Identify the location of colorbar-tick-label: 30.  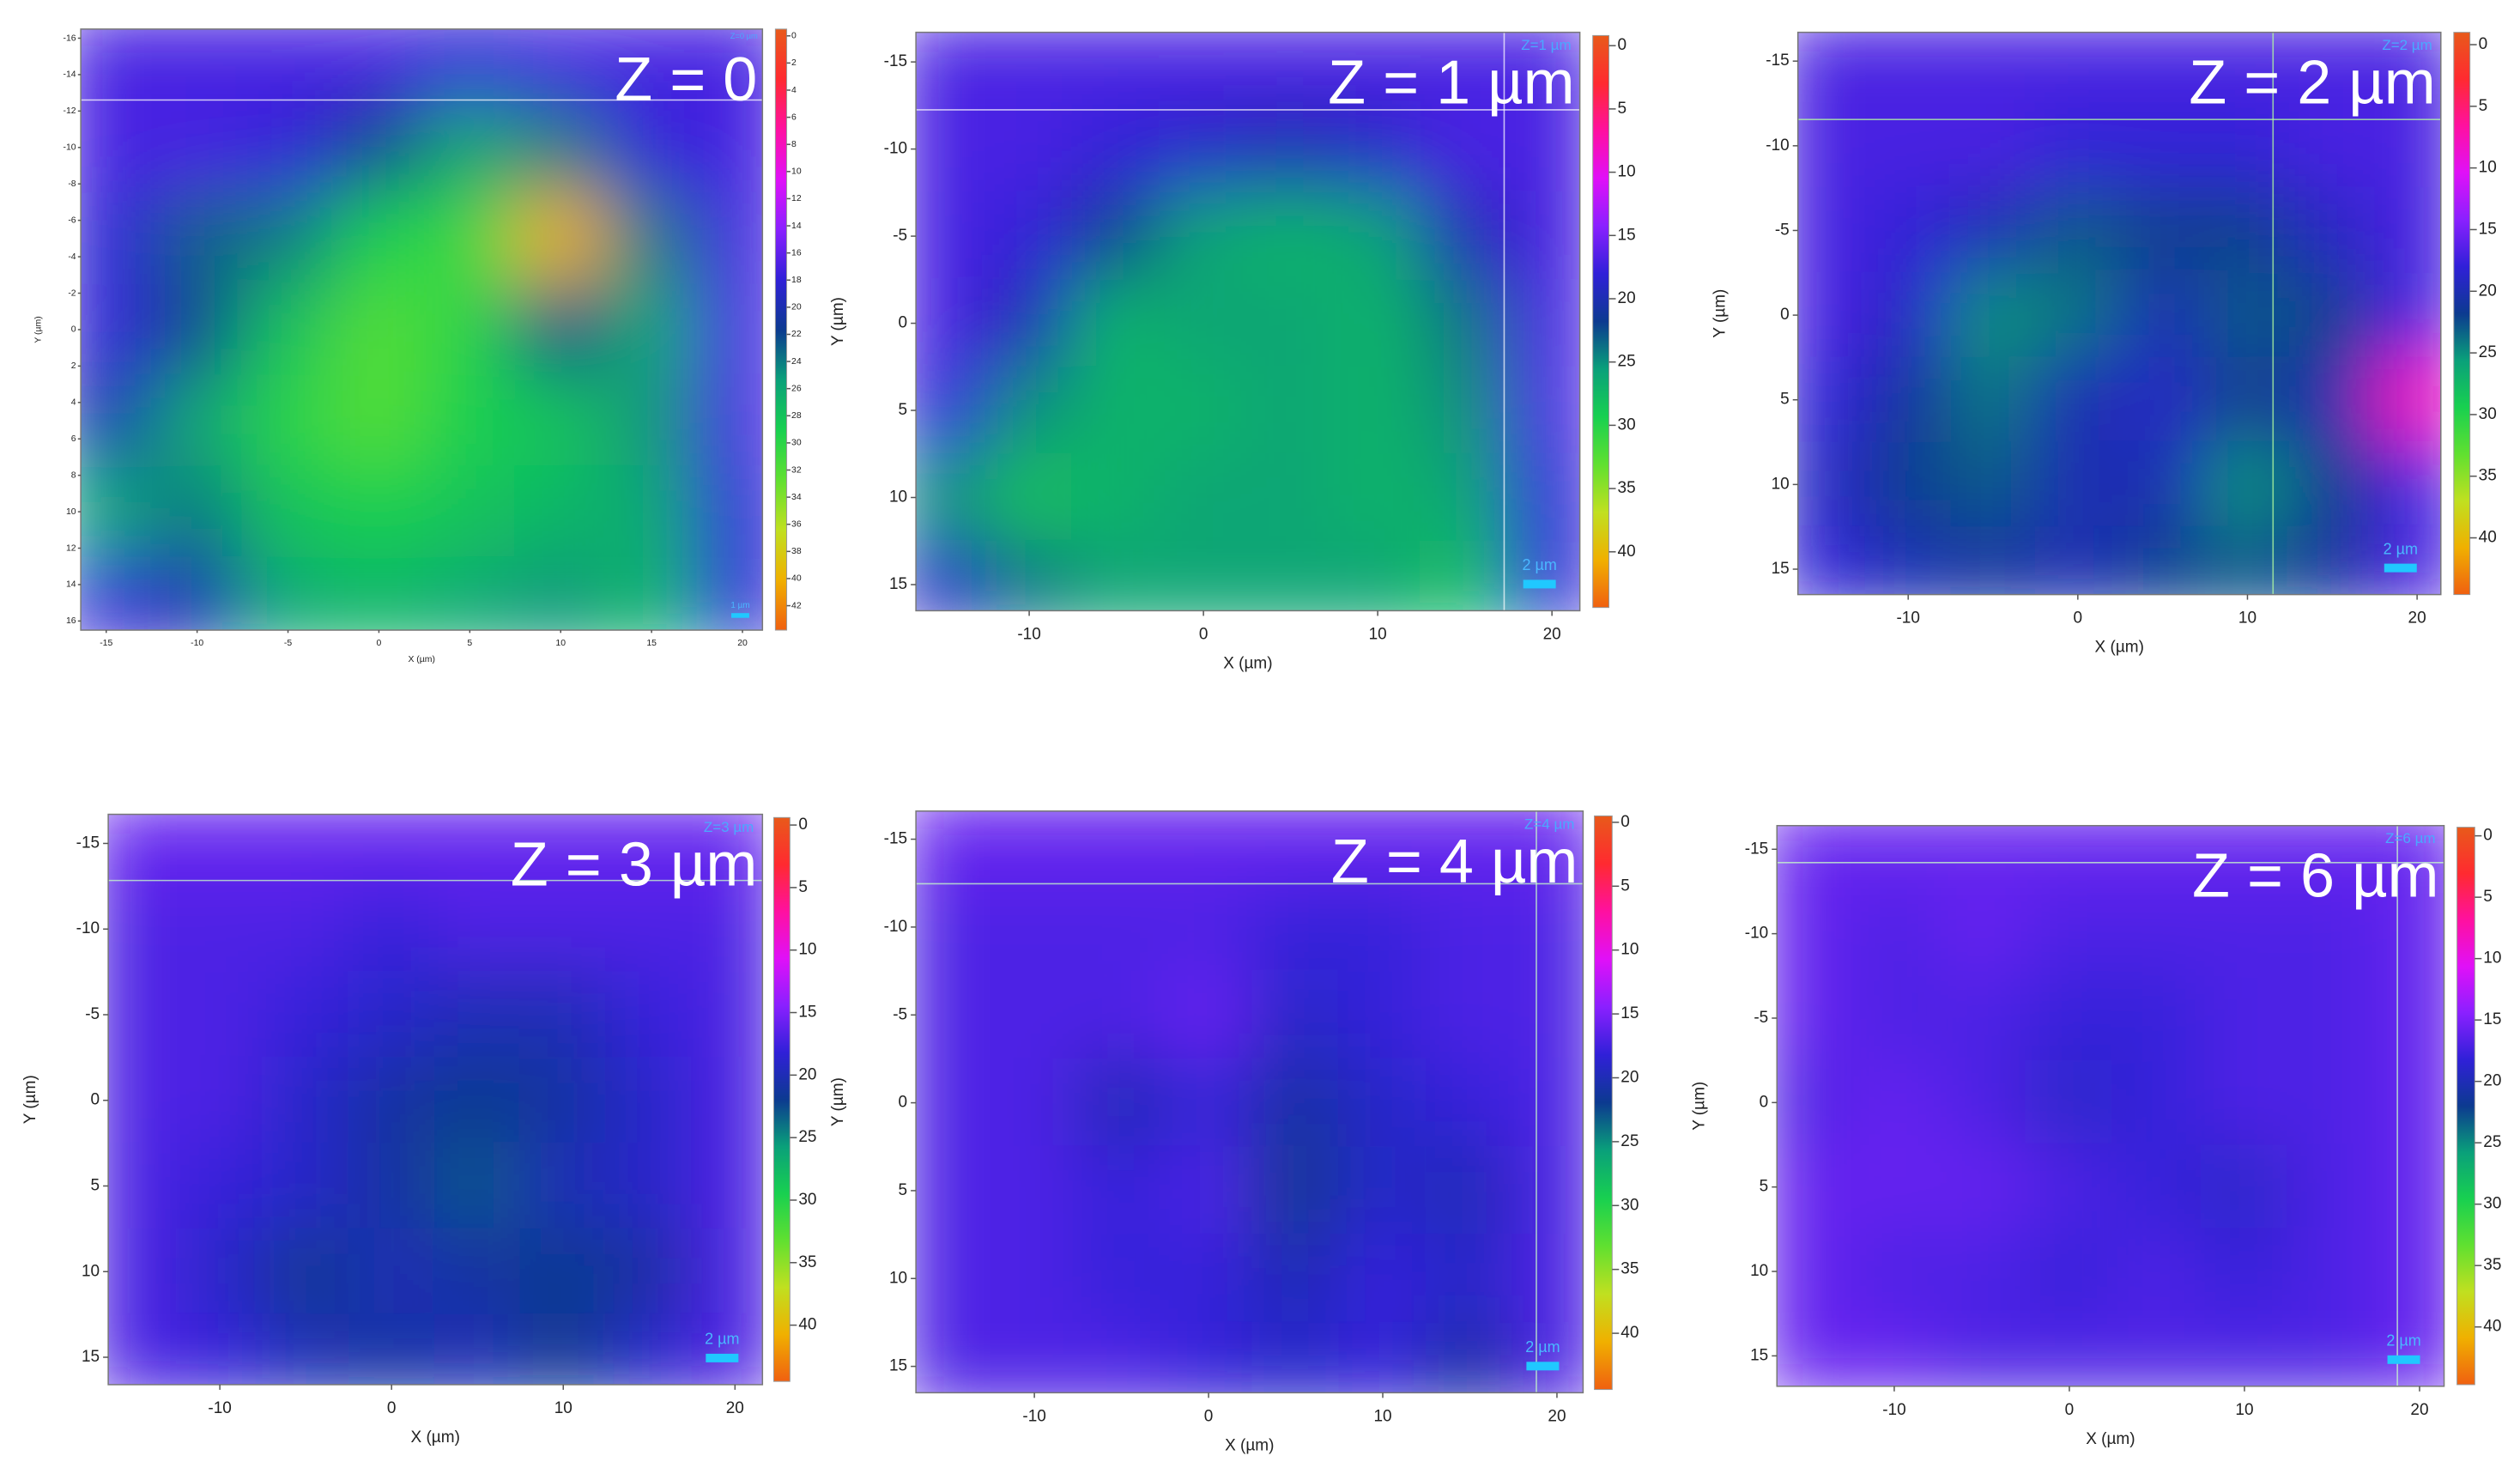
(797, 443).